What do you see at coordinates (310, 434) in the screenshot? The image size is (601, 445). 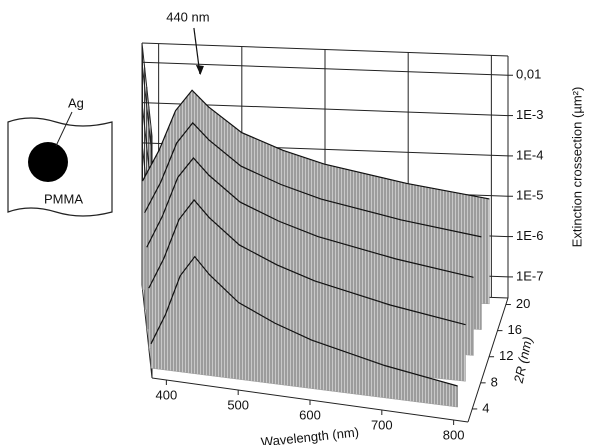 I see `x-axis-title: Wavelength (nm)` at bounding box center [310, 434].